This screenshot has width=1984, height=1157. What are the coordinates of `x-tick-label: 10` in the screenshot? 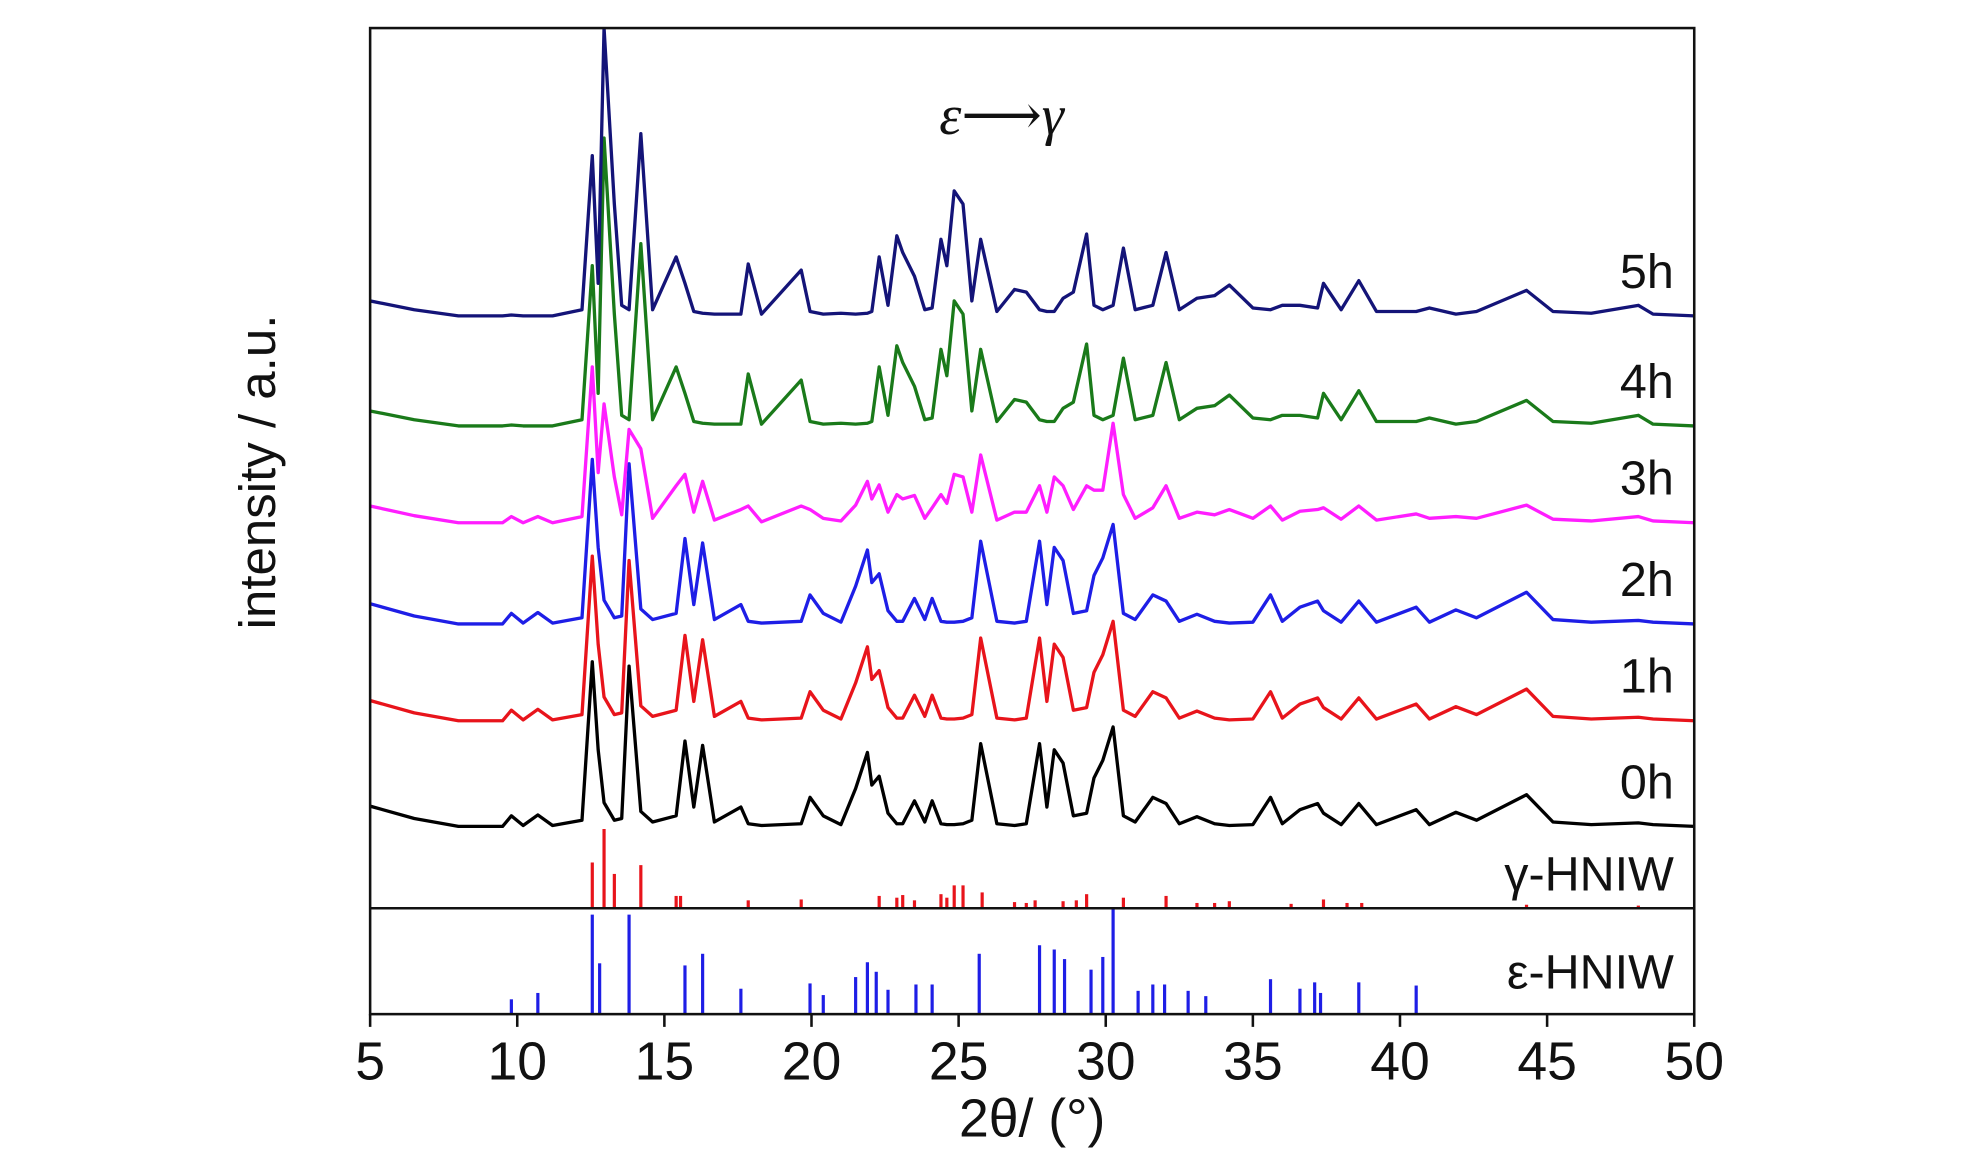 It's located at (517, 1061).